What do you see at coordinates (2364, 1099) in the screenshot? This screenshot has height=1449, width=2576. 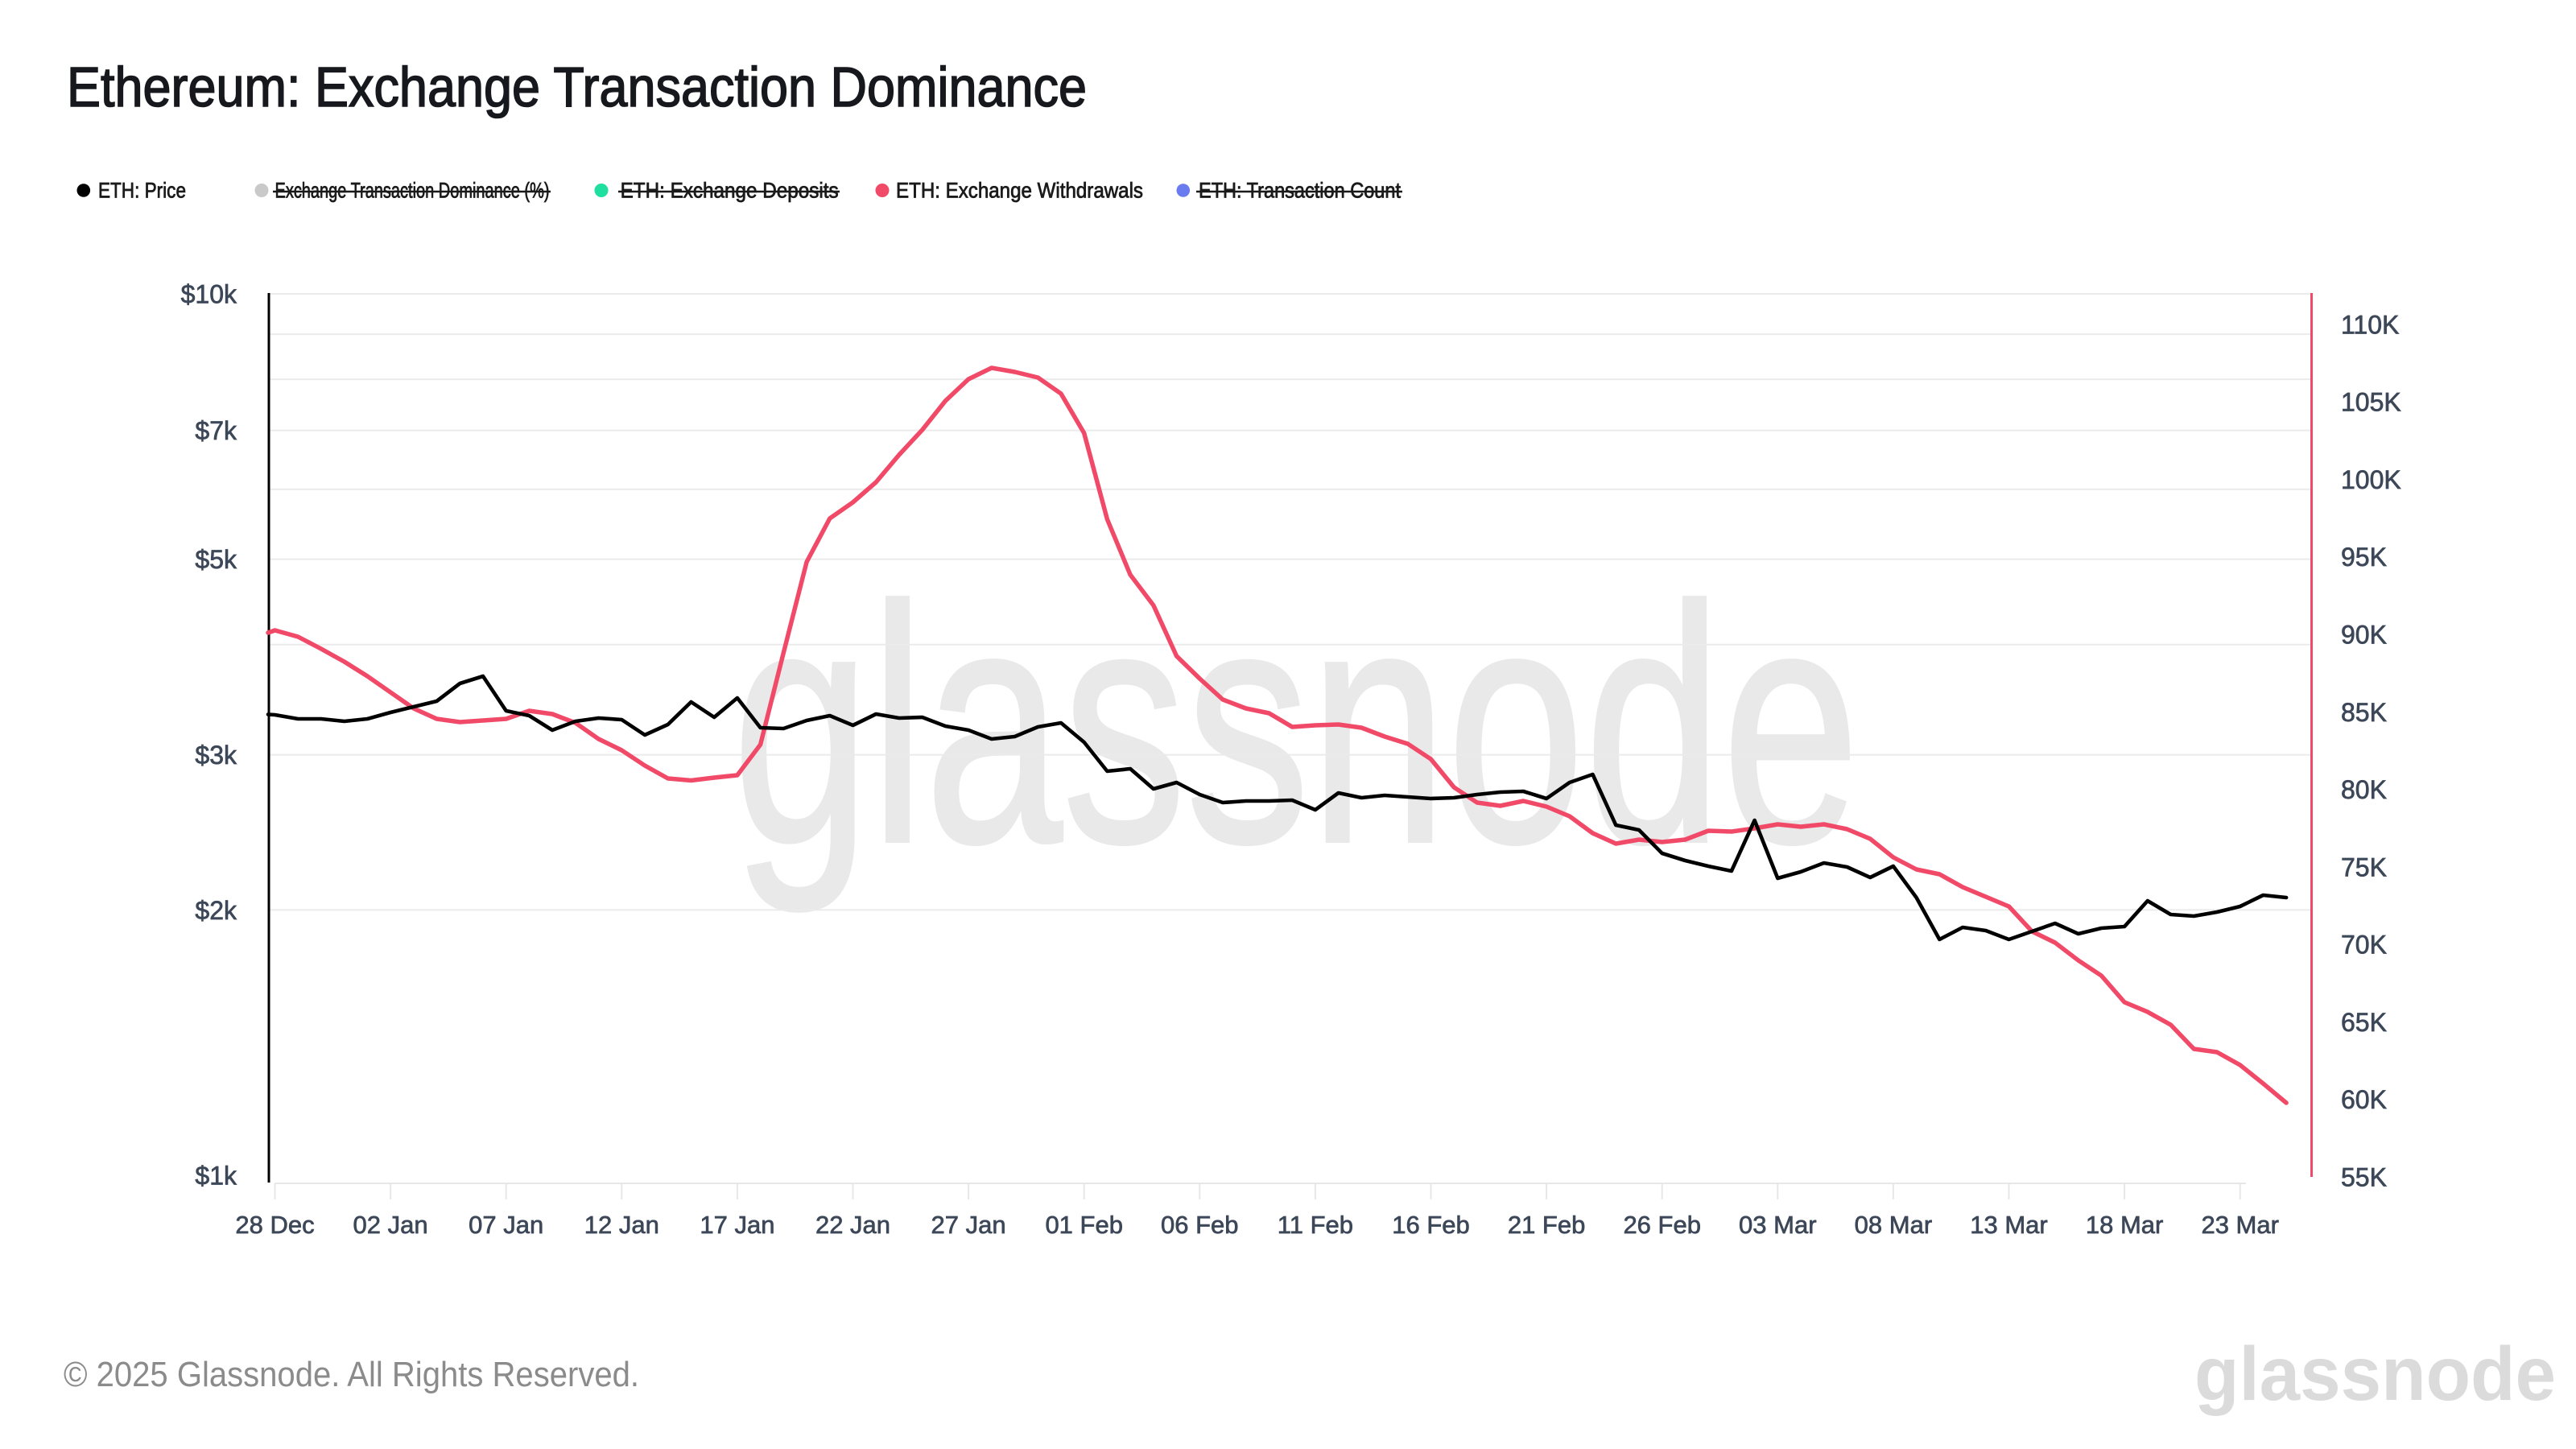 I see `svg-text: 60K` at bounding box center [2364, 1099].